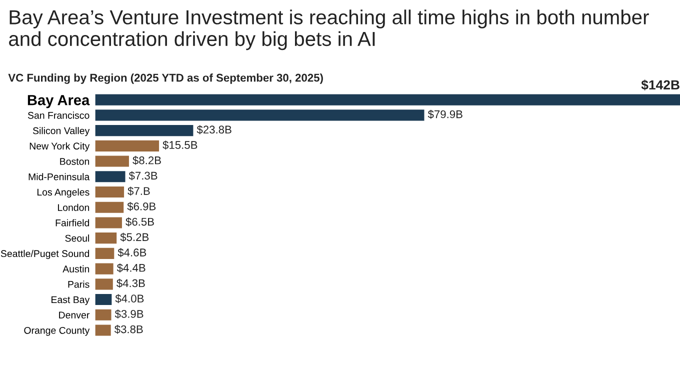 The image size is (680, 384). Describe the element at coordinates (61, 131) in the screenshot. I see `y-tick-label: Silicon Valley` at that location.